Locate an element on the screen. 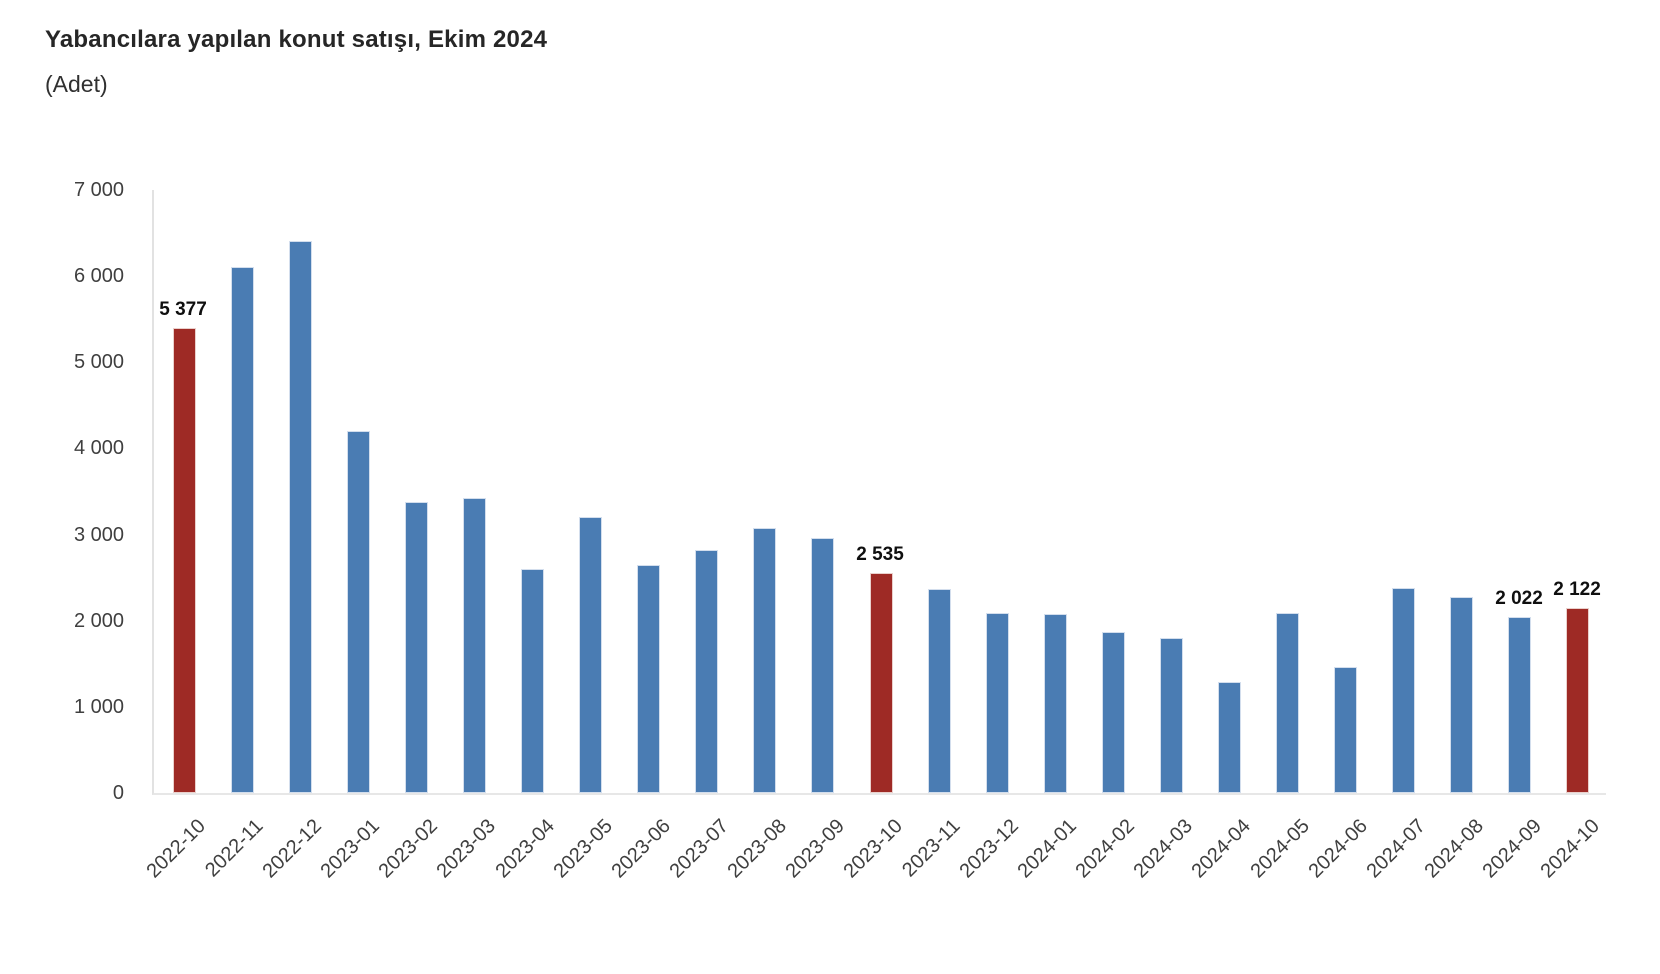 The image size is (1660, 974). x-axis-tick-label-2023-06: 2023-06 is located at coordinates (641, 849).